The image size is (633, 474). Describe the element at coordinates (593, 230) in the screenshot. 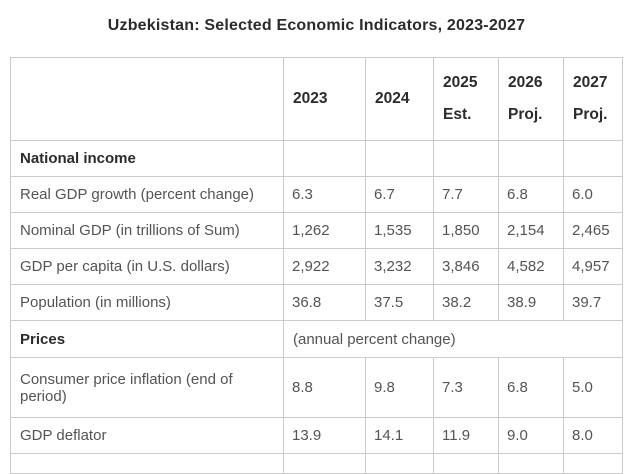

I see `table-cell: 2,465` at that location.